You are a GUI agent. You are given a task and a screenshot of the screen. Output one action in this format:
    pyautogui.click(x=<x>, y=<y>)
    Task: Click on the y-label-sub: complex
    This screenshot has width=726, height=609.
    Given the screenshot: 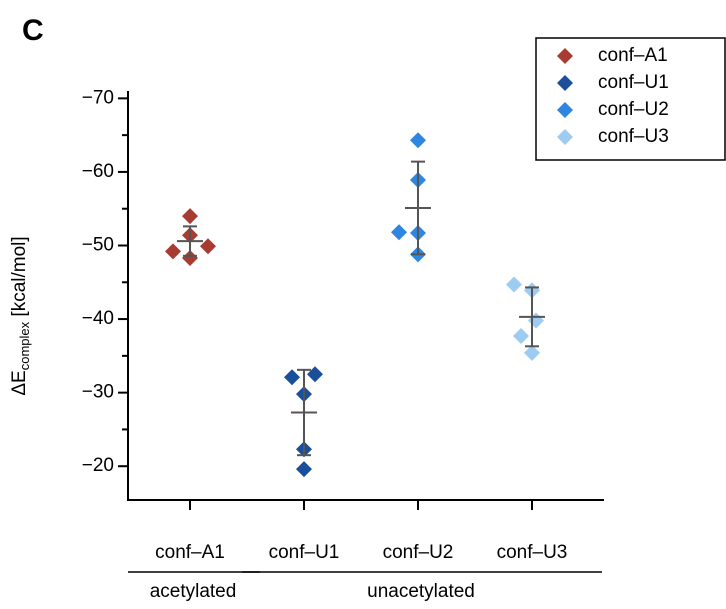 What is the action you would take?
    pyautogui.click(x=24, y=345)
    